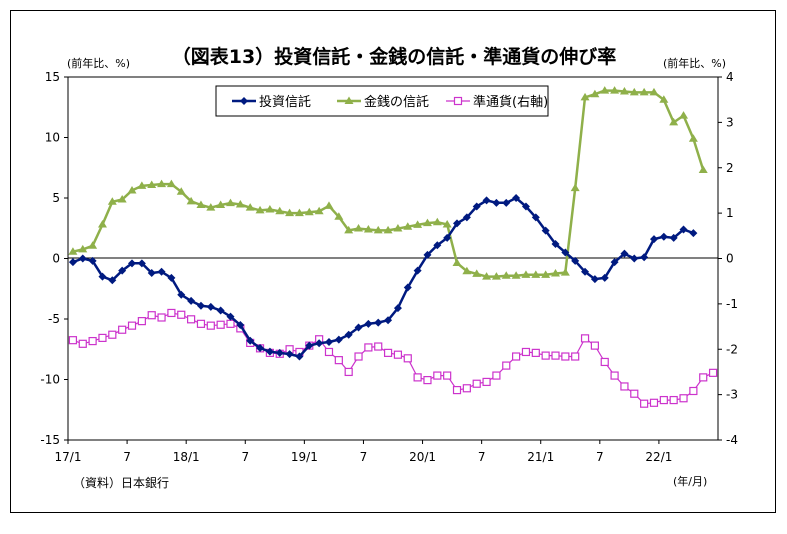  I want to click on y-axis-right-ticks: -4 -3 -2 -1 0 1 2 3 4, so click(728, 258).